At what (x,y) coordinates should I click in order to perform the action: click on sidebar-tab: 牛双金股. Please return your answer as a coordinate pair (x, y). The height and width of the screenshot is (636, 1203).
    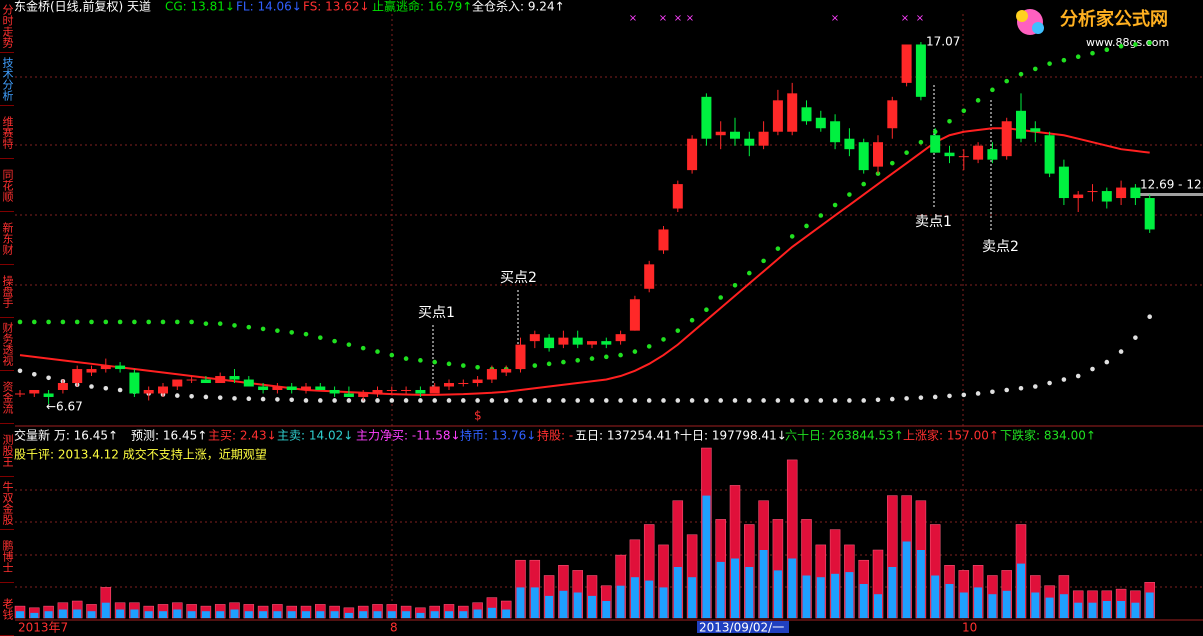
    Looking at the image, I should click on (7, 503).